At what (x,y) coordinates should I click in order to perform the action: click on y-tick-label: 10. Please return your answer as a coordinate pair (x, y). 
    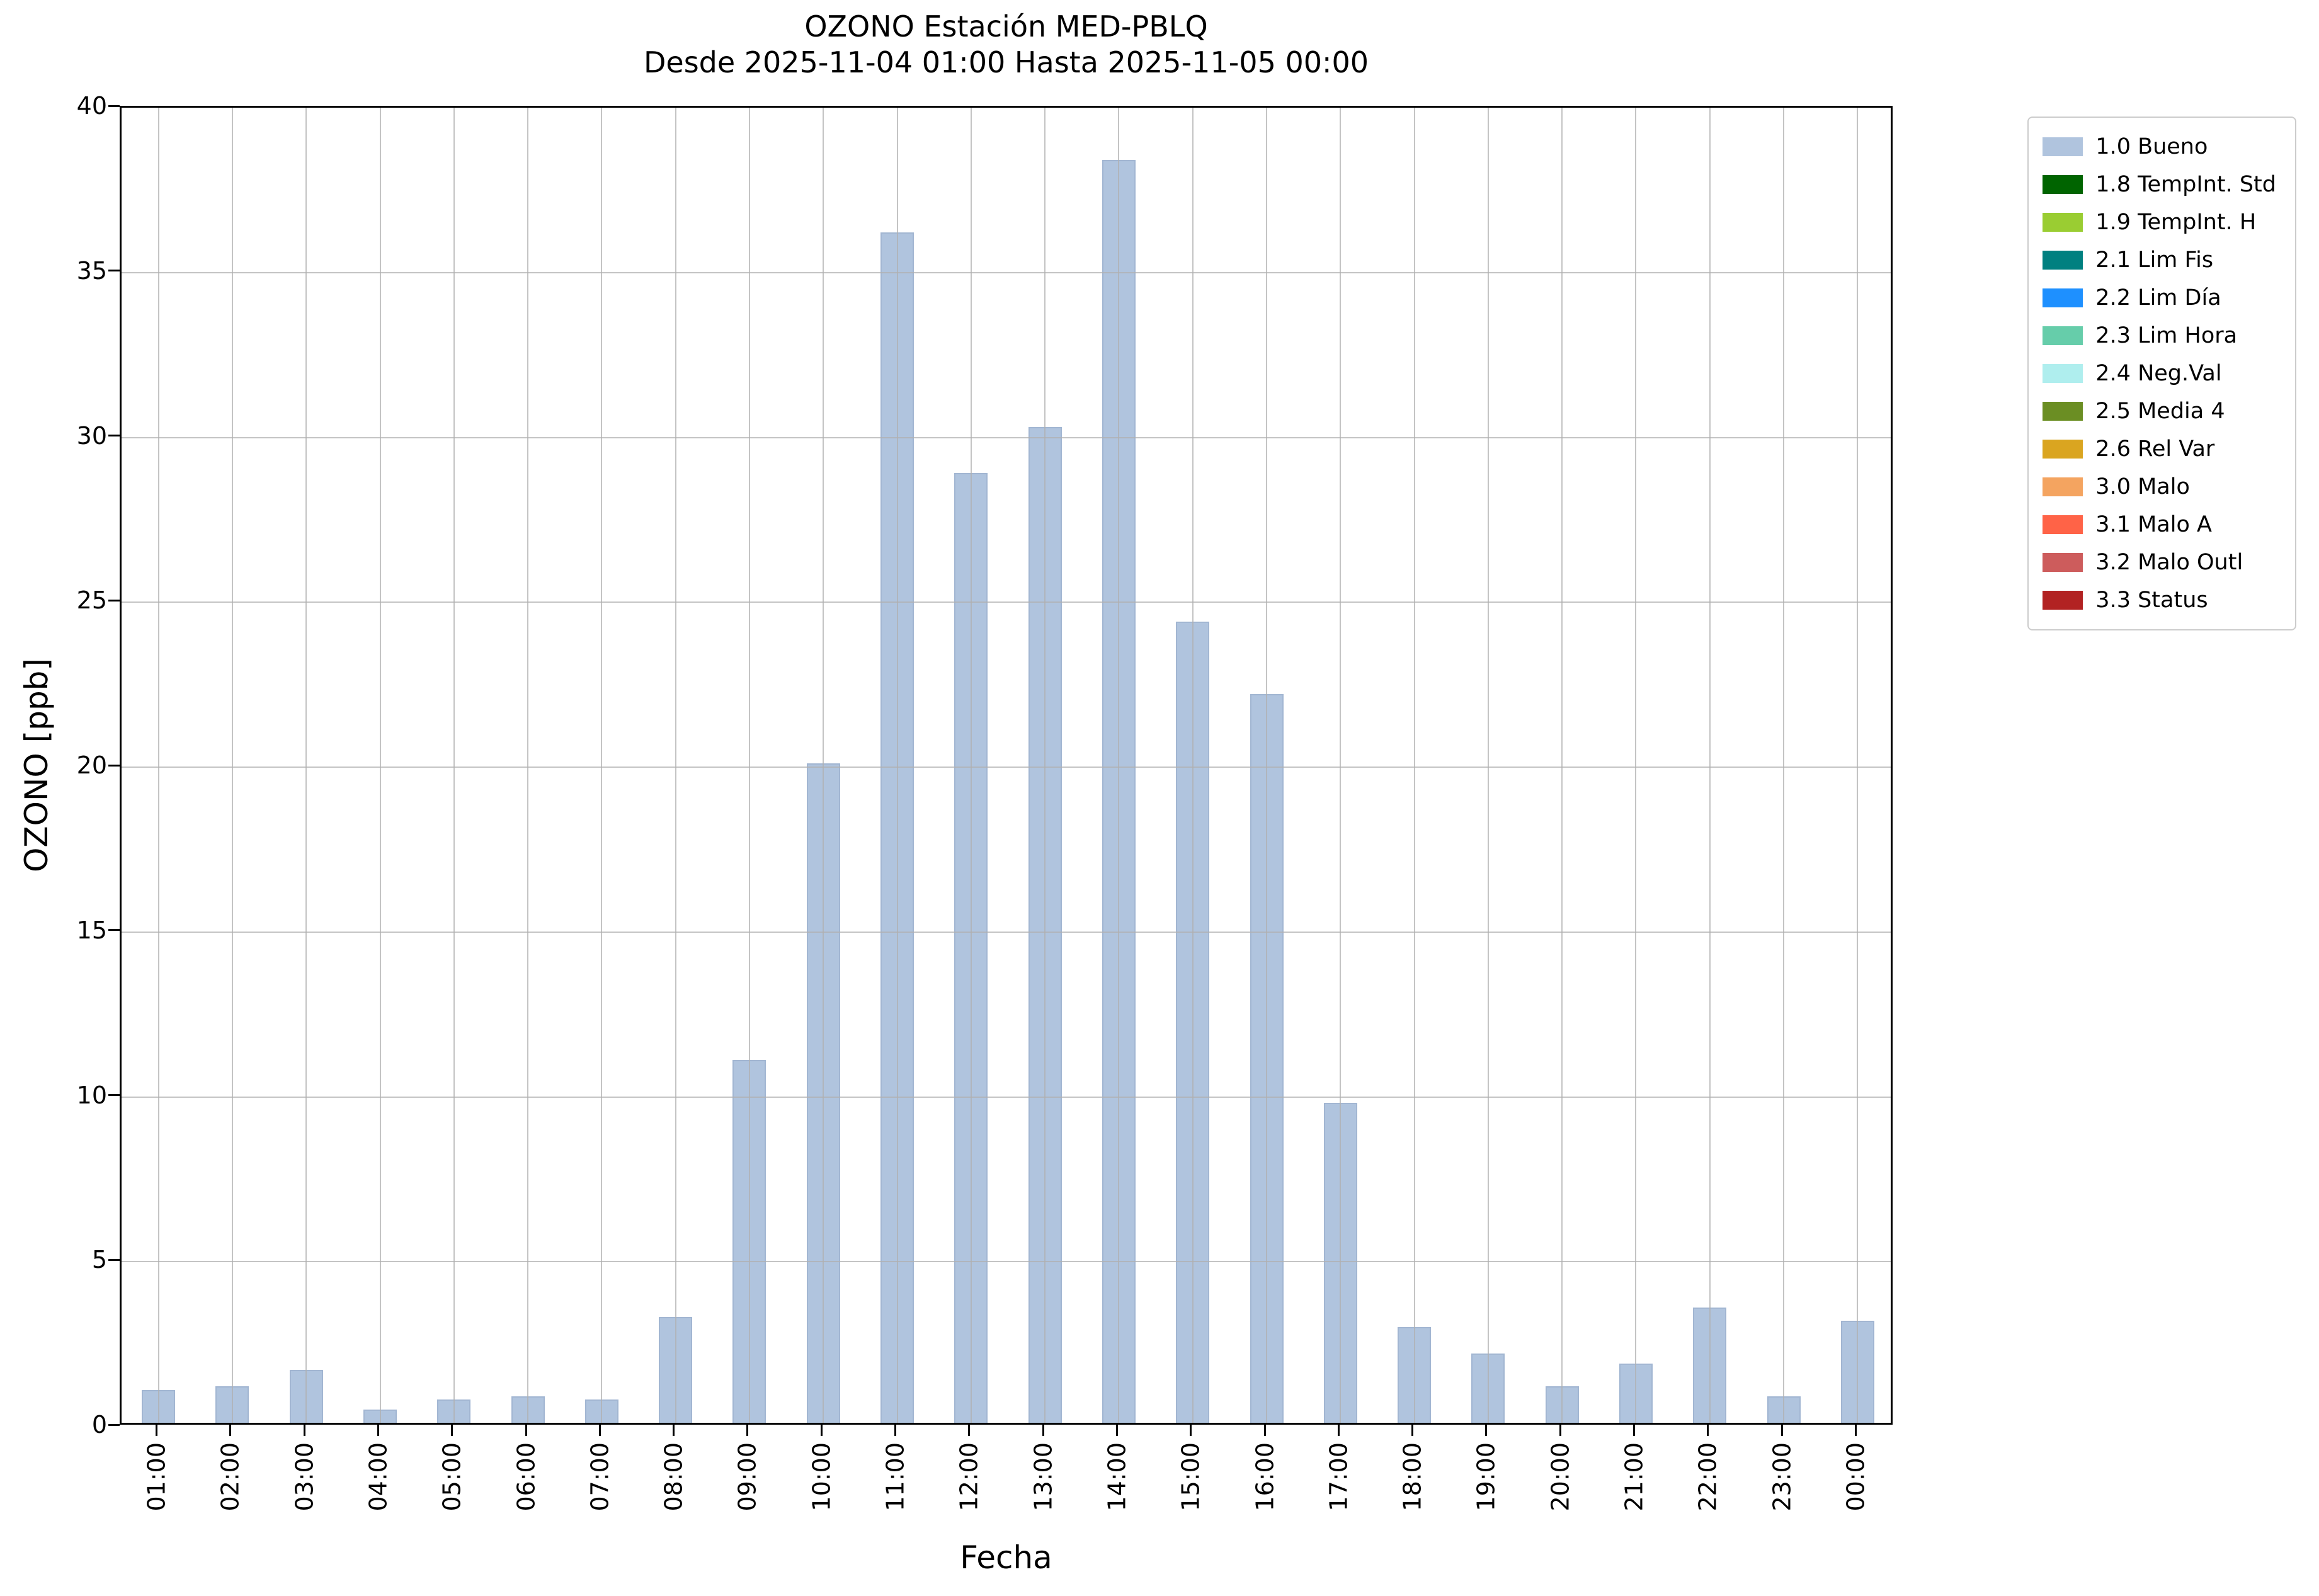
    Looking at the image, I should click on (91, 1095).